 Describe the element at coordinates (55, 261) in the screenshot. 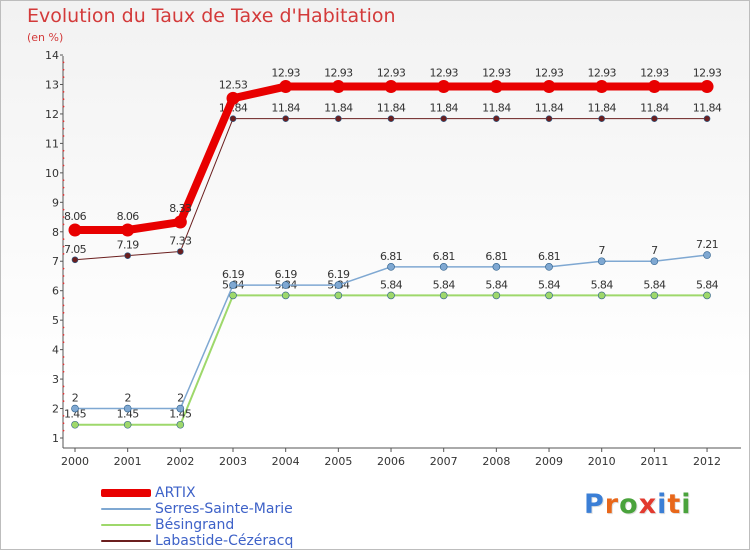

I see `y-tick-label: 7` at that location.